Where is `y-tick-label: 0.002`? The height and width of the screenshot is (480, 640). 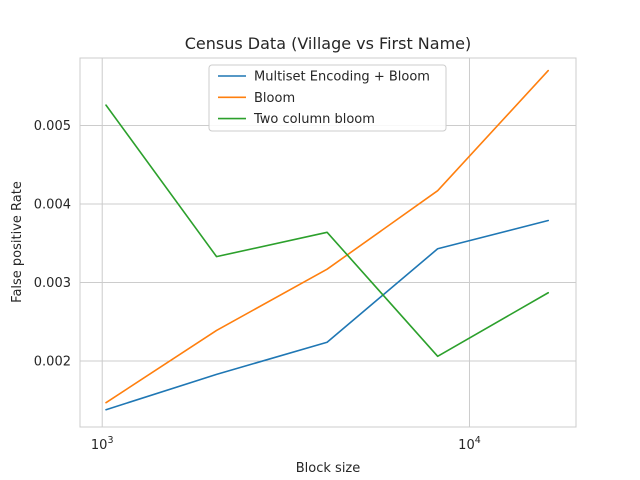
y-tick-label: 0.002 is located at coordinates (52, 362).